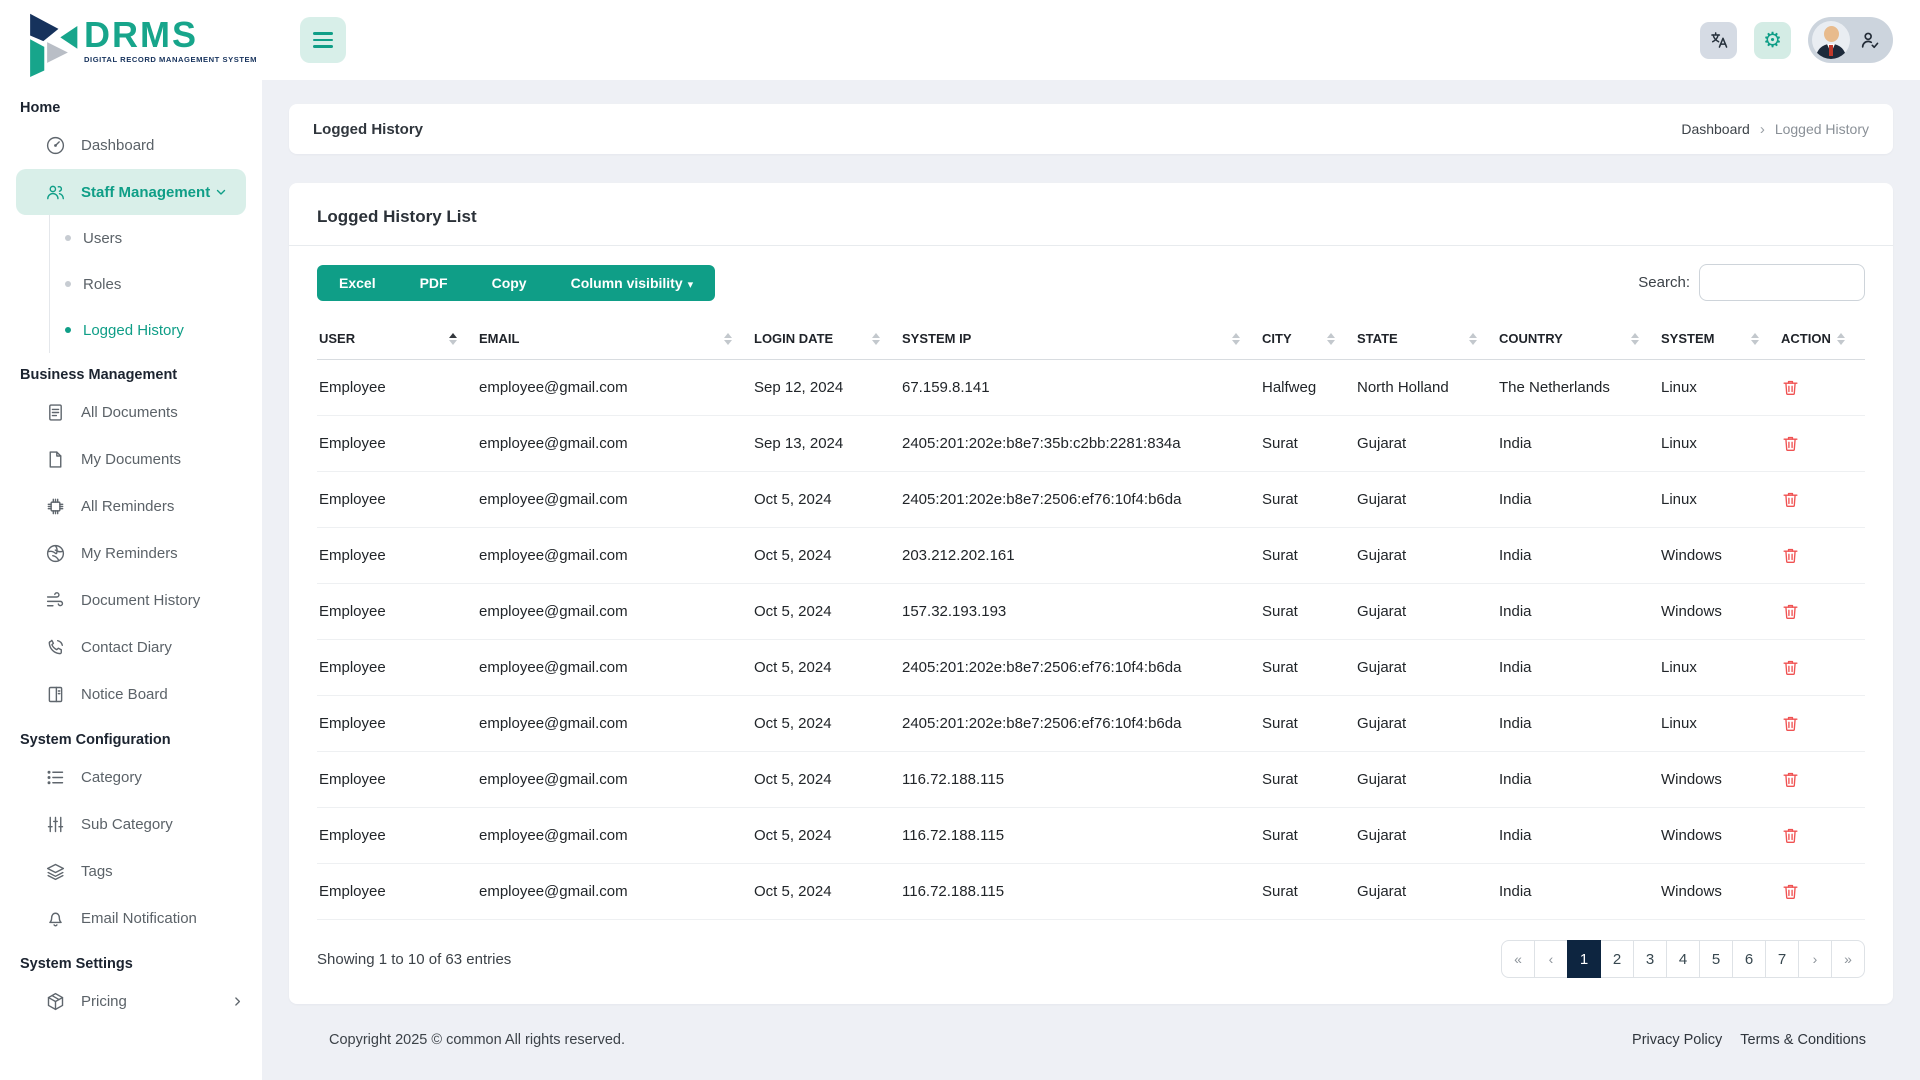 The image size is (1920, 1080). What do you see at coordinates (1718, 40) in the screenshot?
I see `translate-button` at bounding box center [1718, 40].